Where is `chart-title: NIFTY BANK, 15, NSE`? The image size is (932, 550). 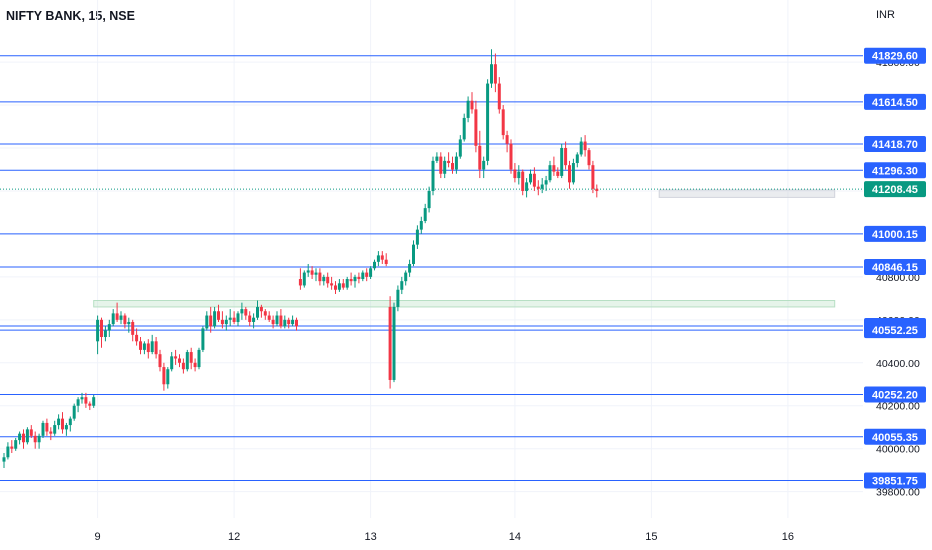
chart-title: NIFTY BANK, 15, NSE is located at coordinates (70, 16).